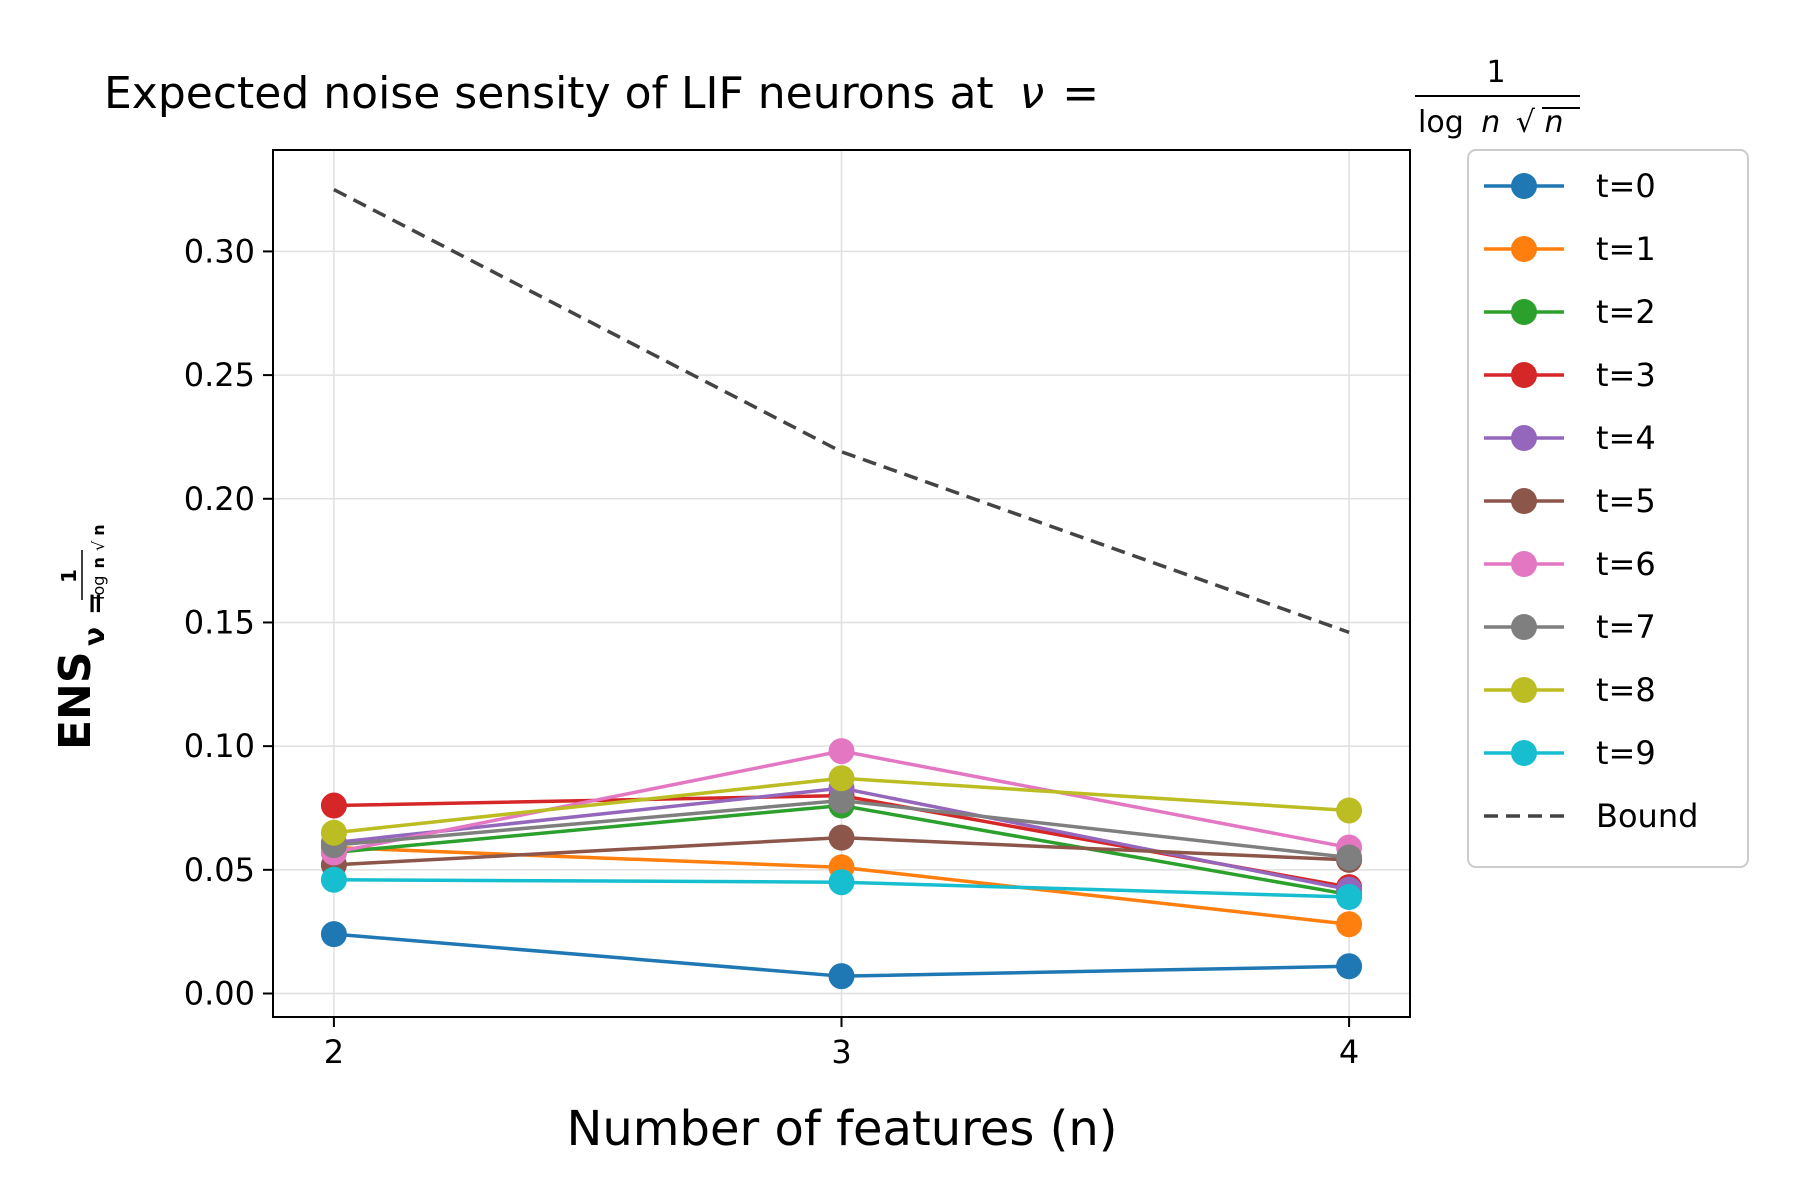  What do you see at coordinates (219, 870) in the screenshot?
I see `y-tick-label: 0.05` at bounding box center [219, 870].